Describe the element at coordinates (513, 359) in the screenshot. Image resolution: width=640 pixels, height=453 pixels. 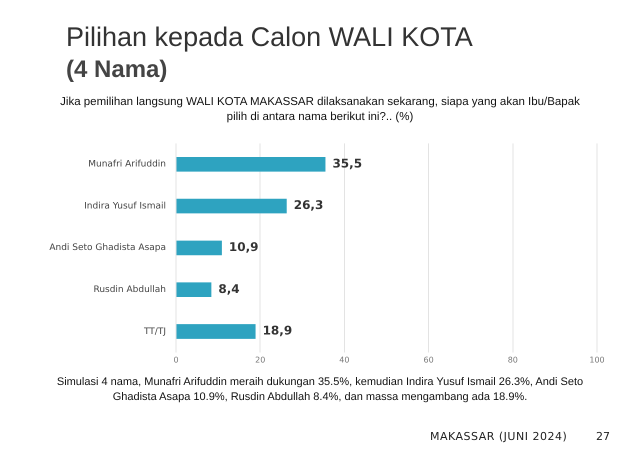
I see `x-tick-label: 80` at that location.